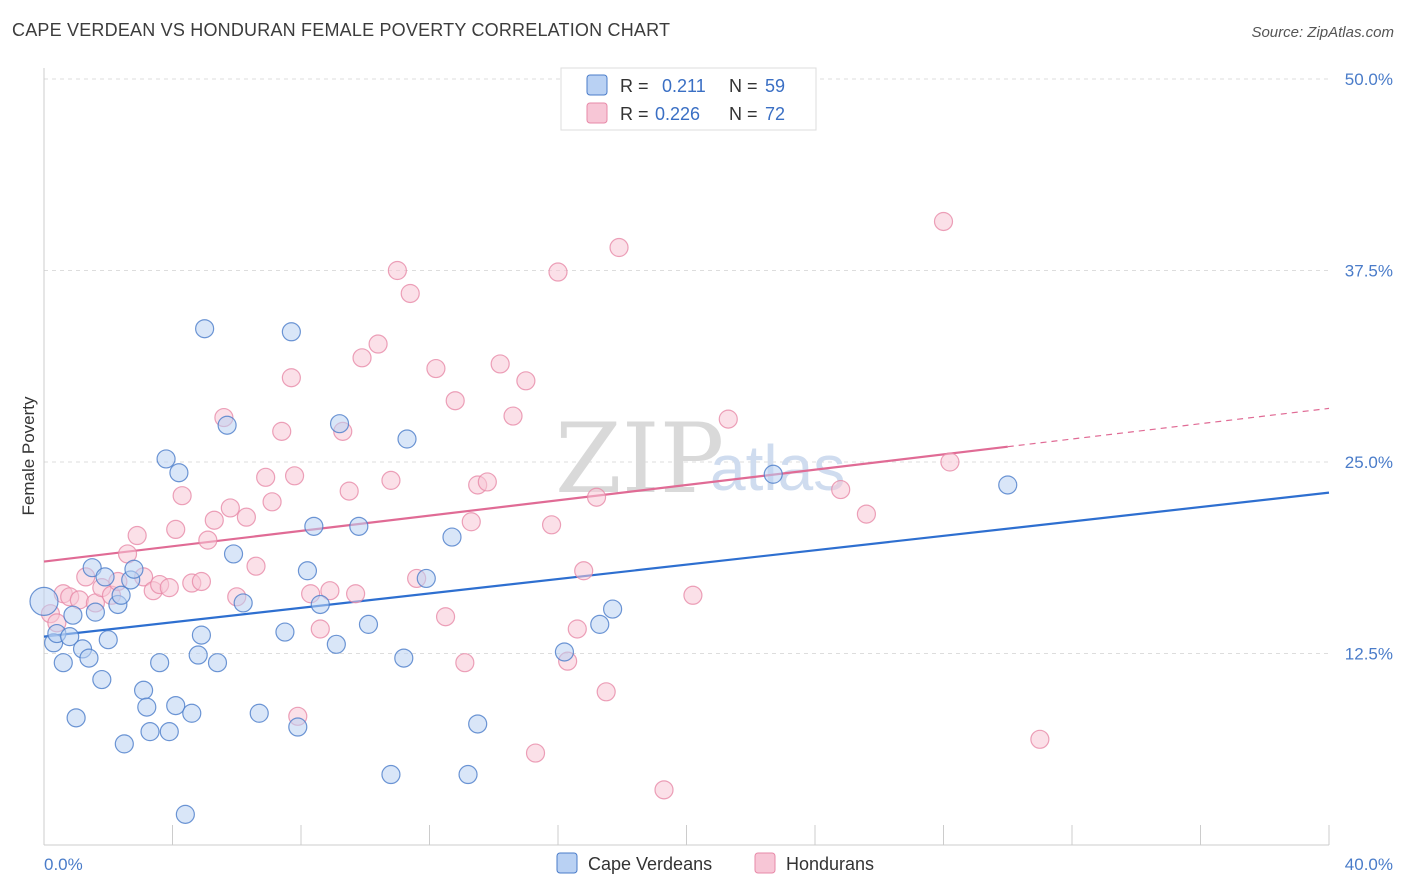  What do you see at coordinates (688, 99) in the screenshot?
I see `stats-legend: R = 0.211 N = 59 R = 0.226 N = 72` at bounding box center [688, 99].